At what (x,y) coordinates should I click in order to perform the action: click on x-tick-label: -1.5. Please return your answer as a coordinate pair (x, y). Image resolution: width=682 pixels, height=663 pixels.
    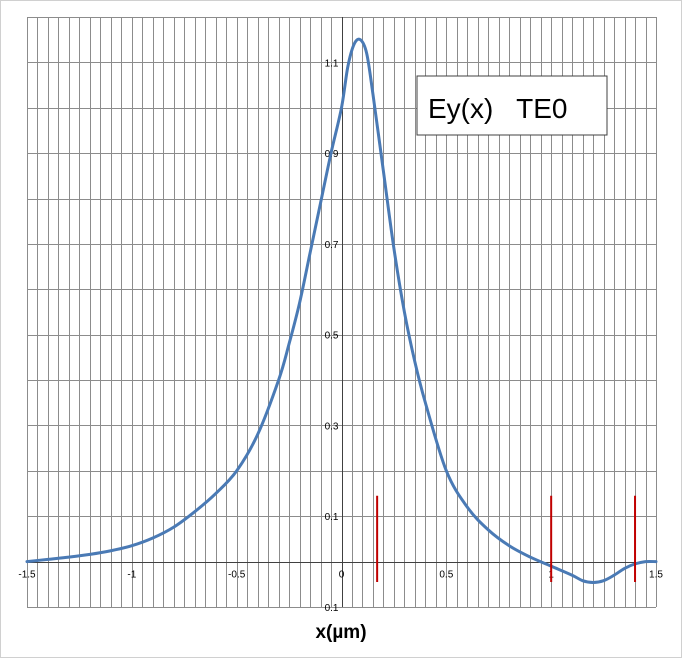
    Looking at the image, I should click on (27, 575).